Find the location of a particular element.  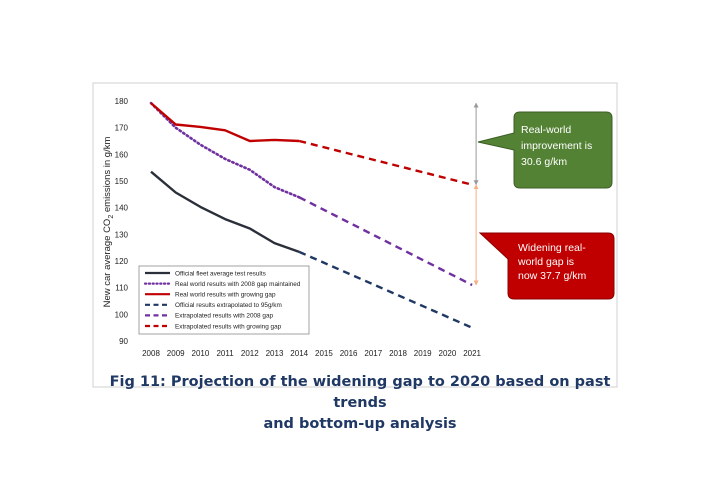

y-tick-label: 130 is located at coordinates (122, 234).